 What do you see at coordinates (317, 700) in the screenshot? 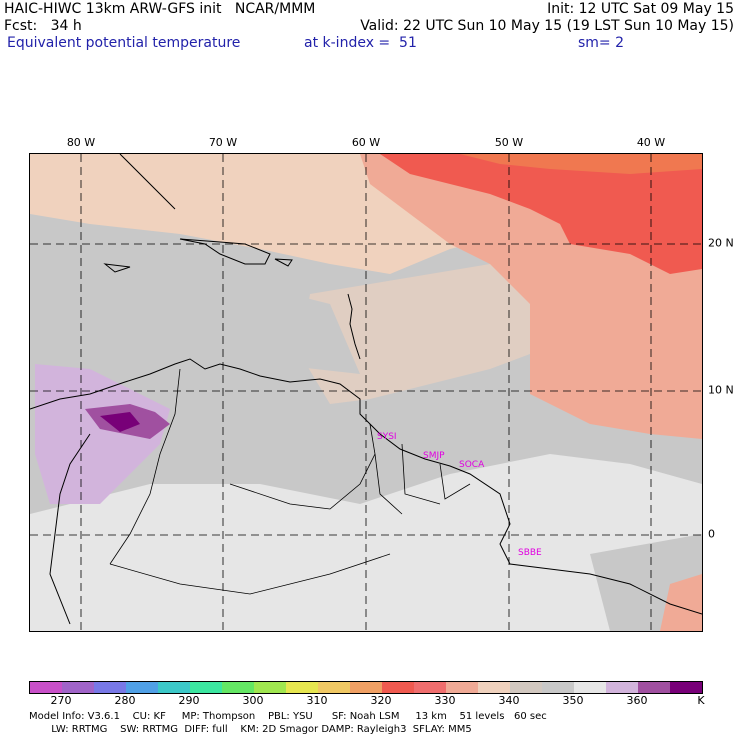
I see `colorbar-label-310: 310` at bounding box center [317, 700].